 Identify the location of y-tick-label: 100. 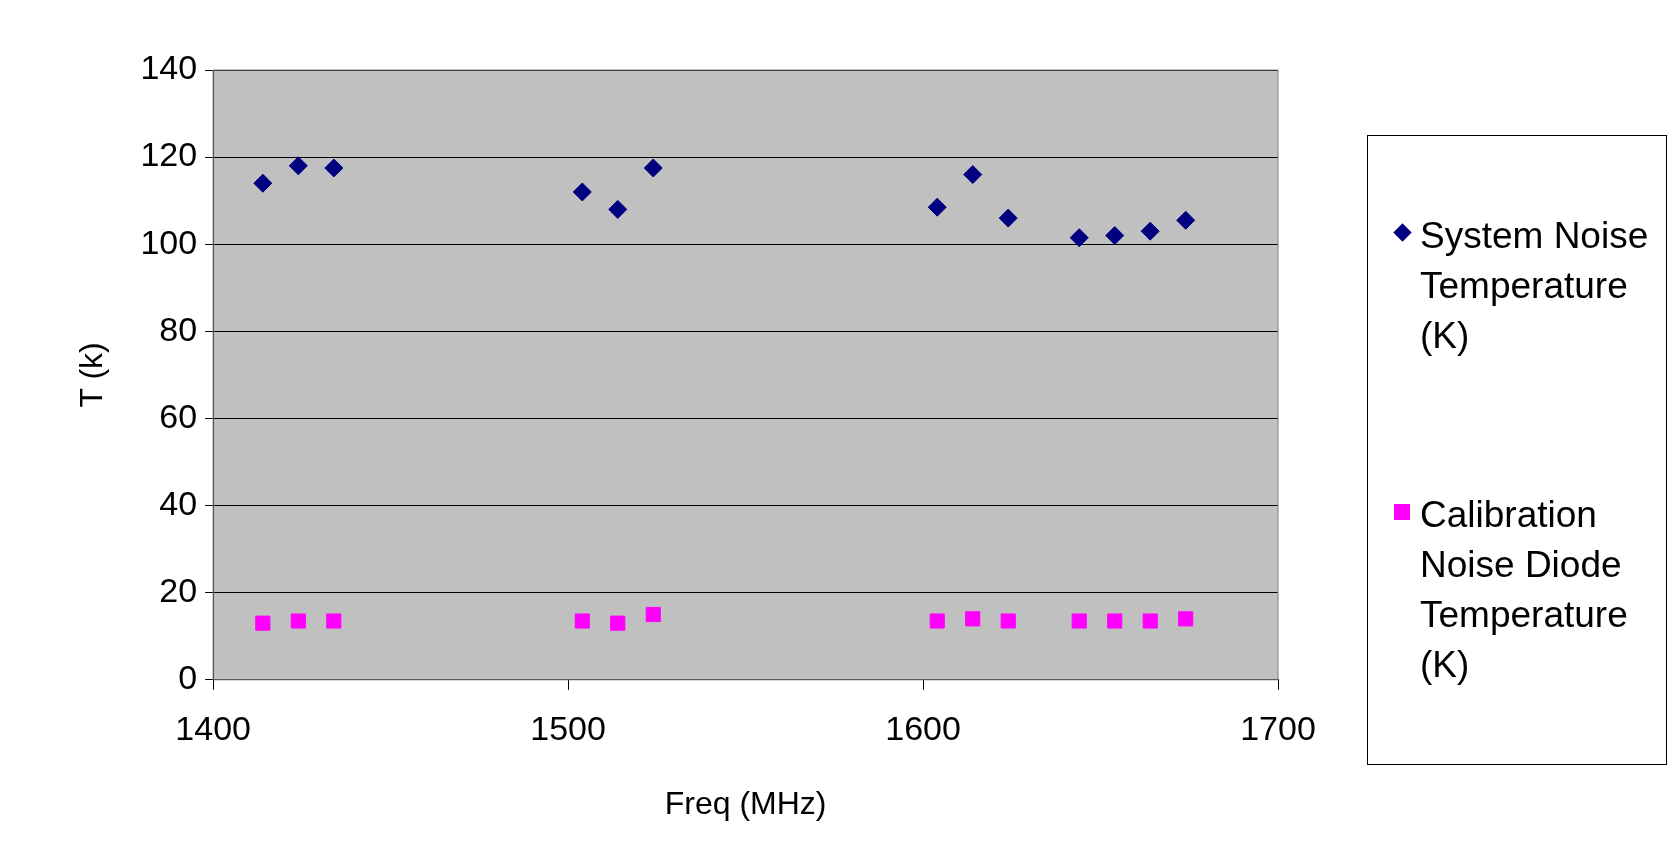
(169, 241).